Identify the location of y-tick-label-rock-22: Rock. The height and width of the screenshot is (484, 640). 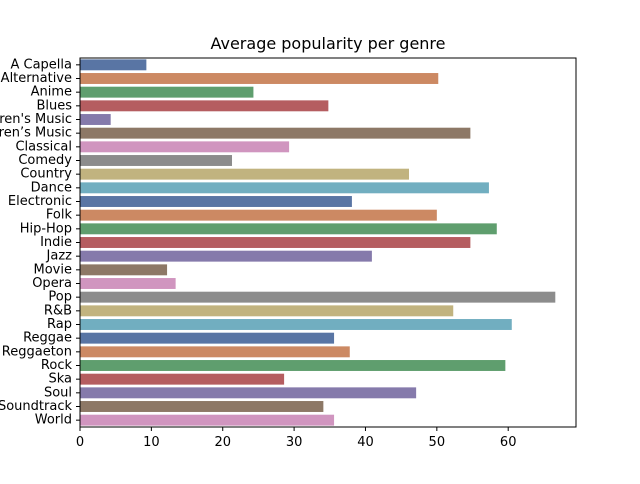
(57, 365).